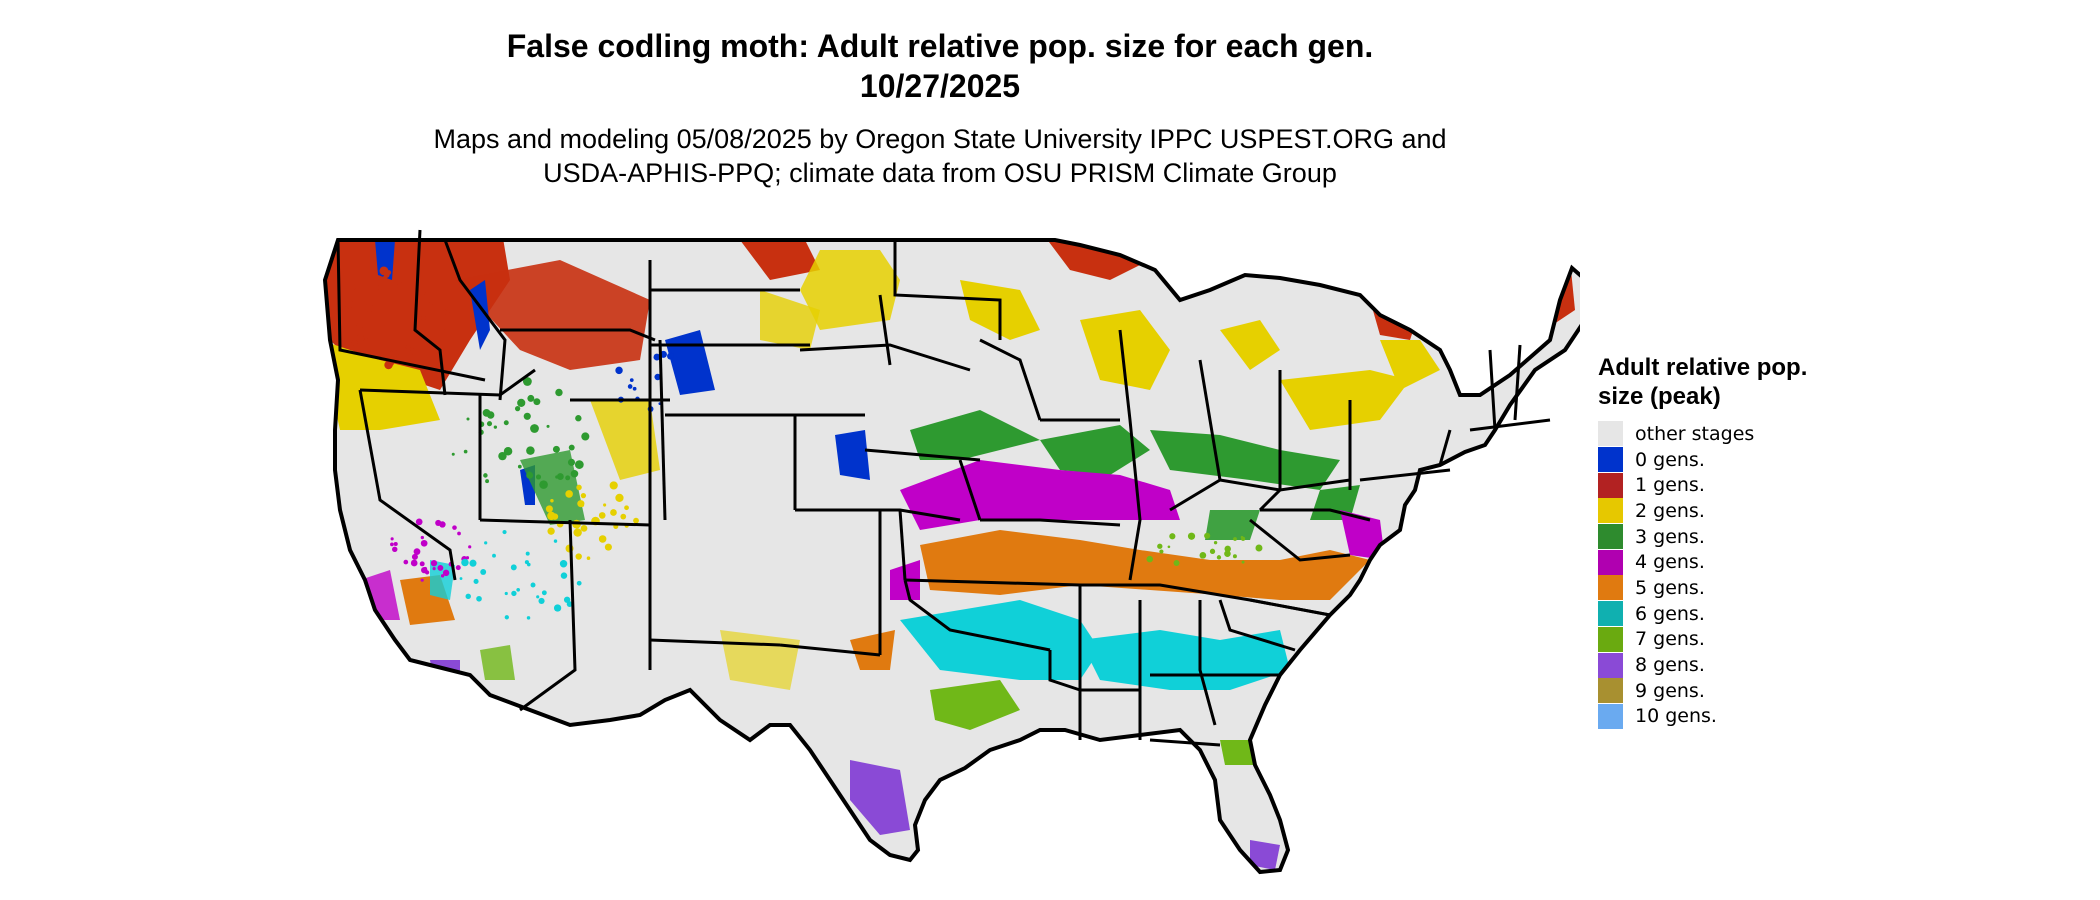 This screenshot has width=2100, height=900. I want to click on zone-0-gen, so click(480, 315).